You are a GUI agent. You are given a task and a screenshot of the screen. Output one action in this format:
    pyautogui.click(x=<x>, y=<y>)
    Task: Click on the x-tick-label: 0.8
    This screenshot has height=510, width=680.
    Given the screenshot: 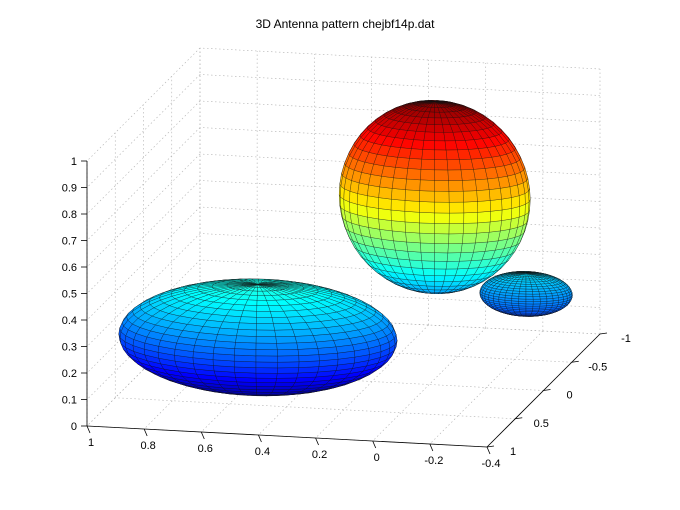 What is the action you would take?
    pyautogui.click(x=147, y=446)
    